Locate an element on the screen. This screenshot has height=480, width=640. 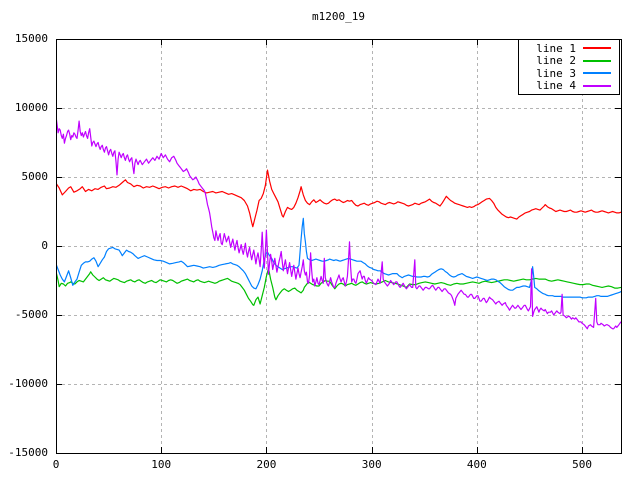
legend-label-3: line 3 is located at coordinates (556, 73).